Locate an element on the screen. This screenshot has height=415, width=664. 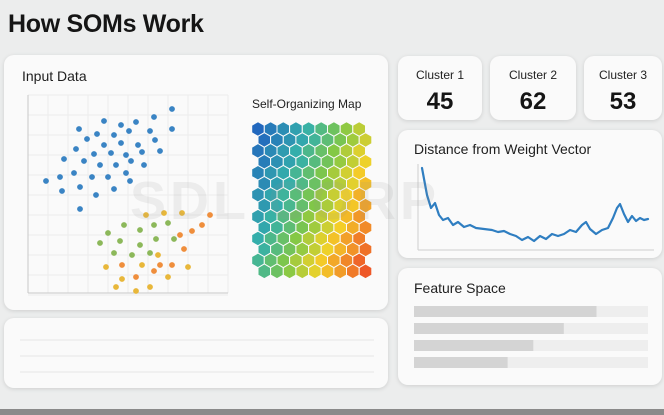
feature-bar-track is located at coordinates (531, 362).